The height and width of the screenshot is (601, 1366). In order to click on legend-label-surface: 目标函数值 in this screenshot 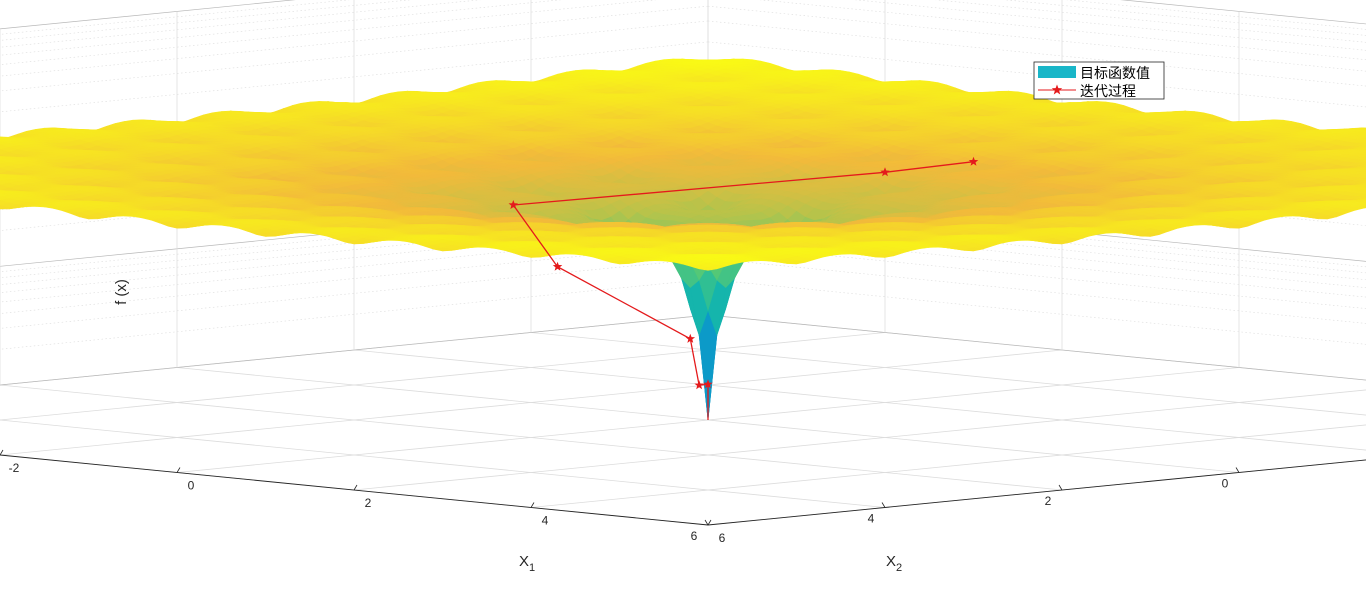, I will do `click(1115, 74)`.